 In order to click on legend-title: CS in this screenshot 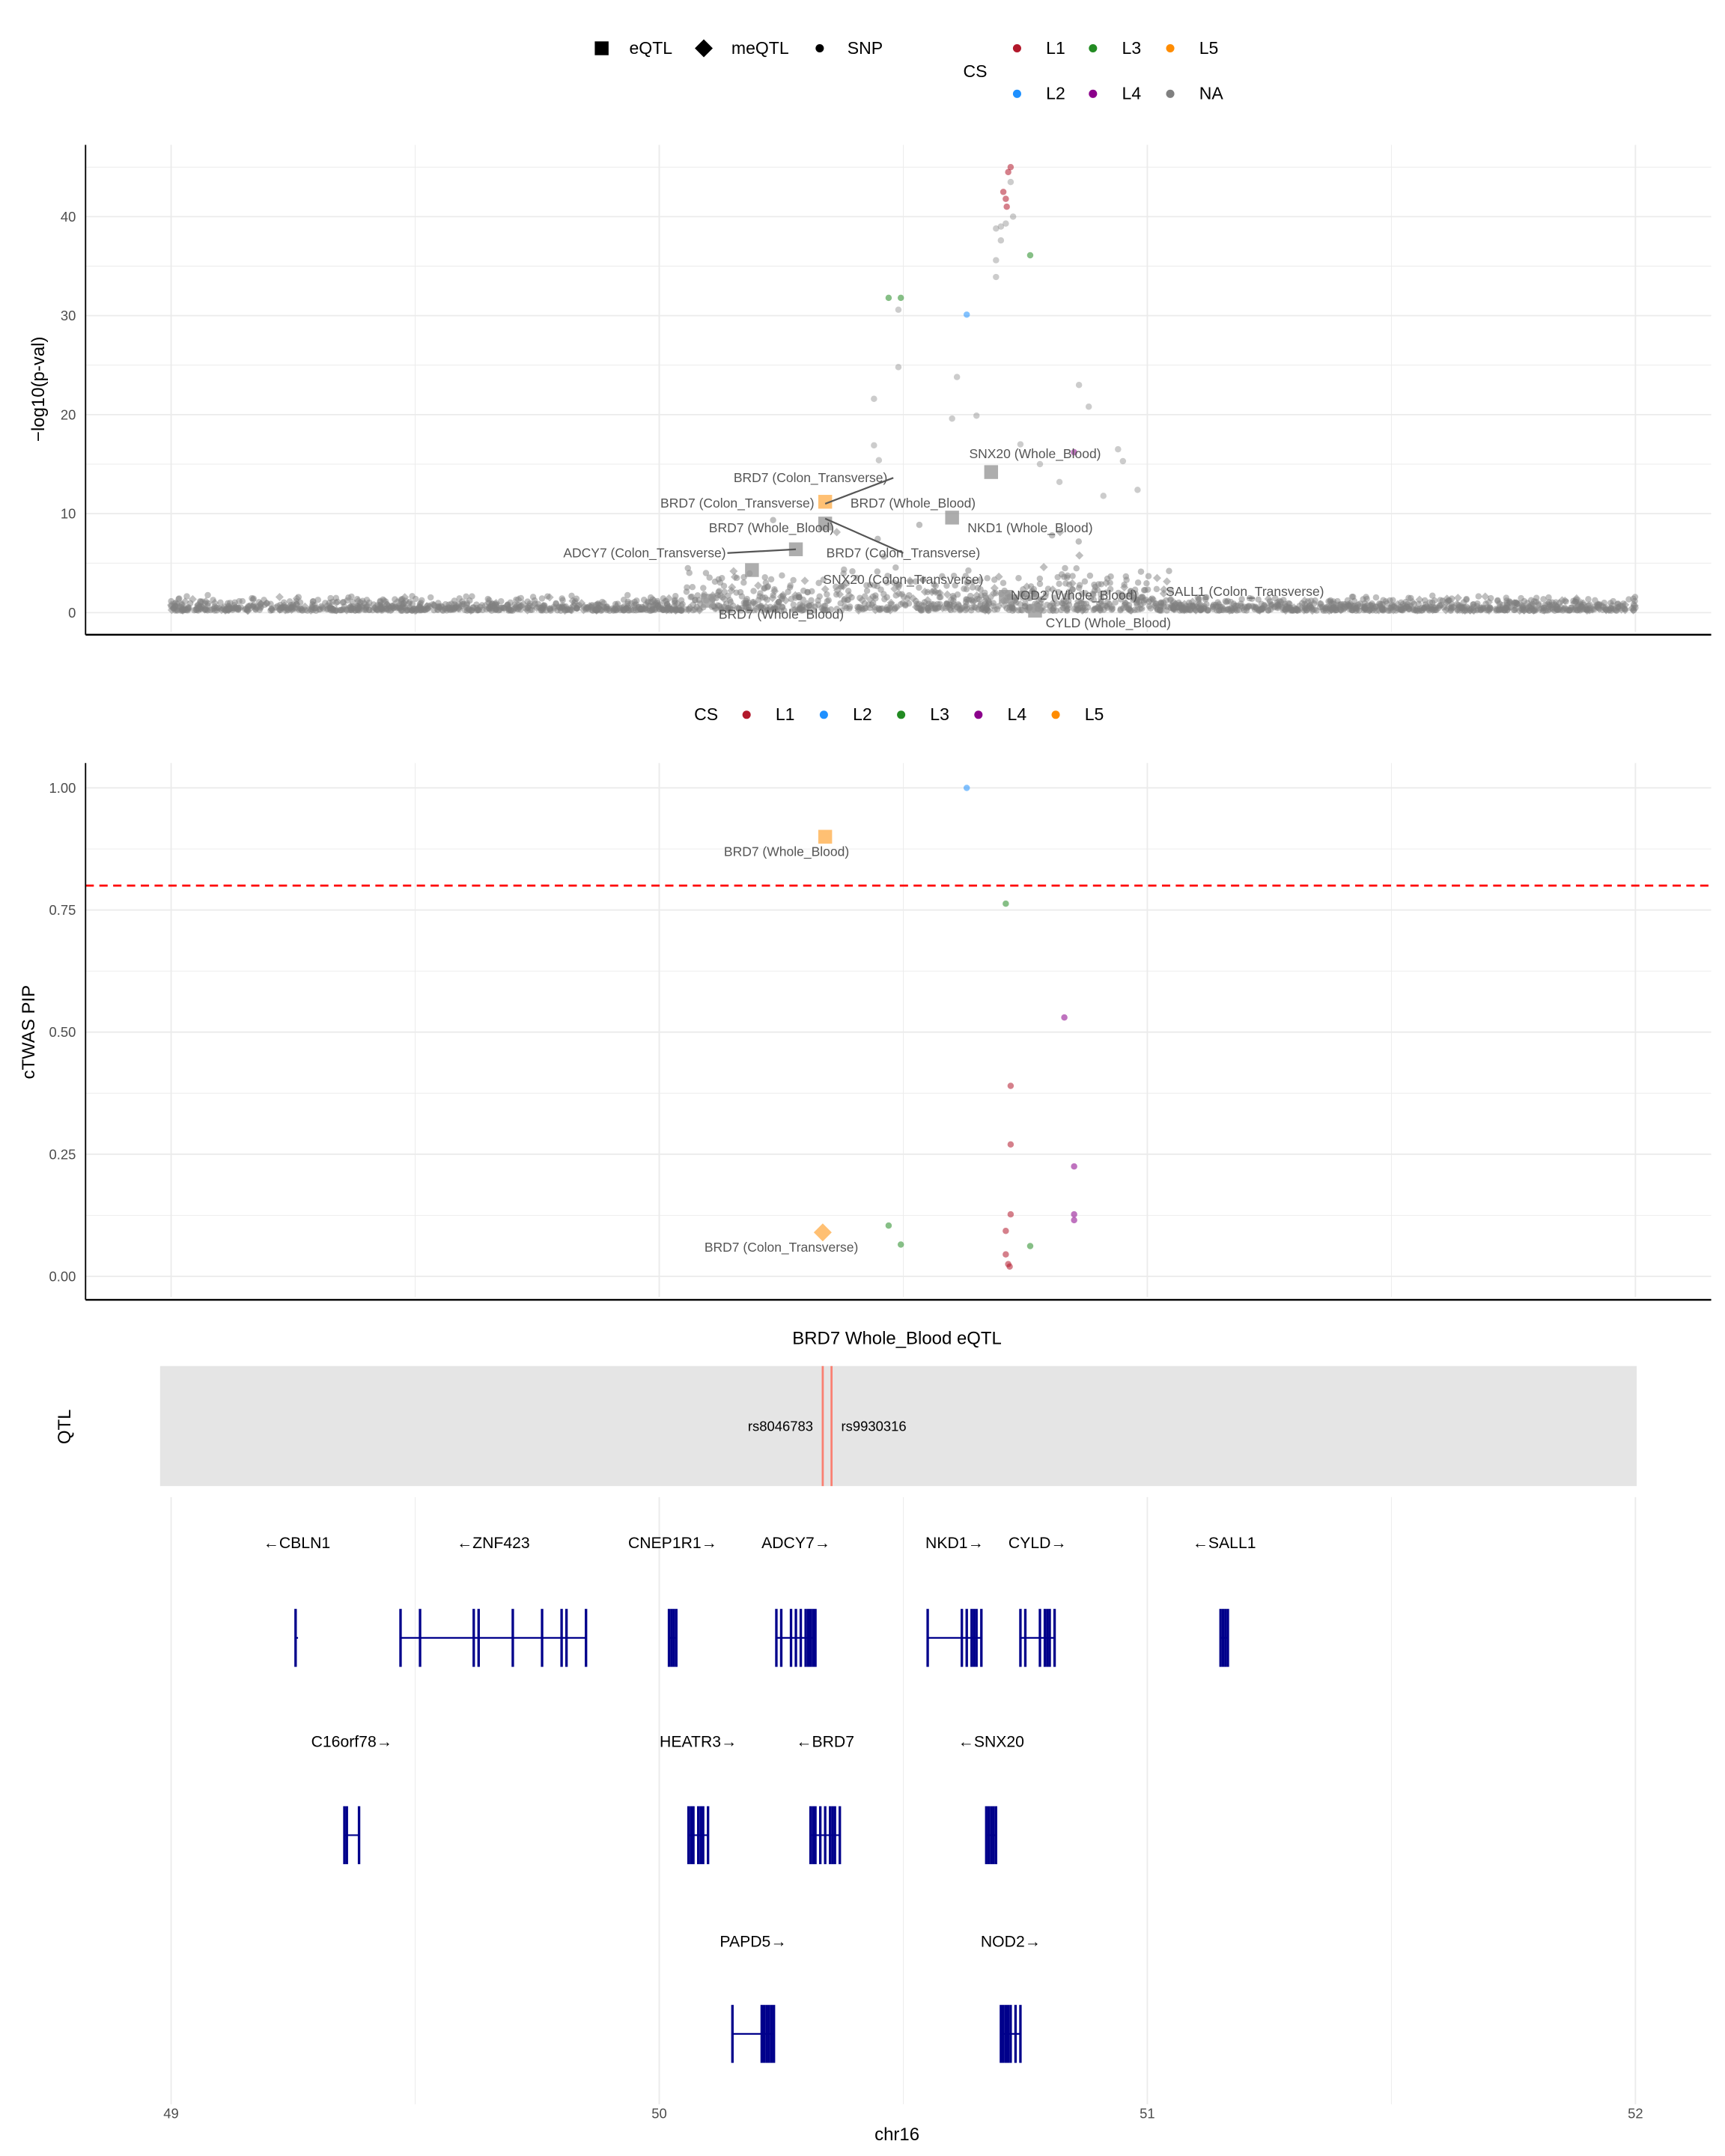, I will do `click(976, 71)`.